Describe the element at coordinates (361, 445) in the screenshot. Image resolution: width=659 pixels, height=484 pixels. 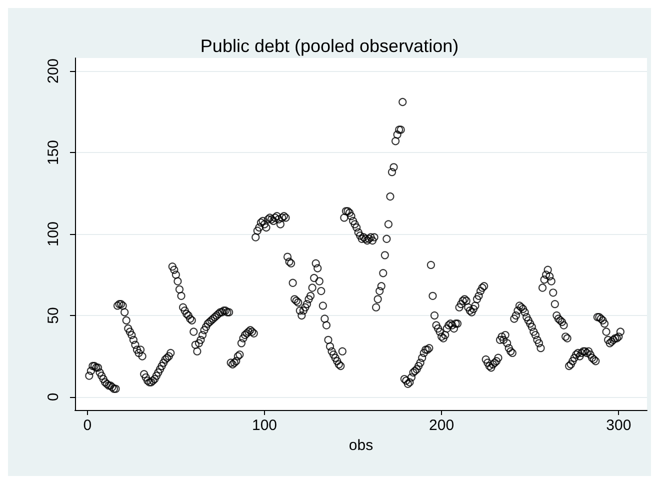
I see `x-axis-title: obs` at that location.